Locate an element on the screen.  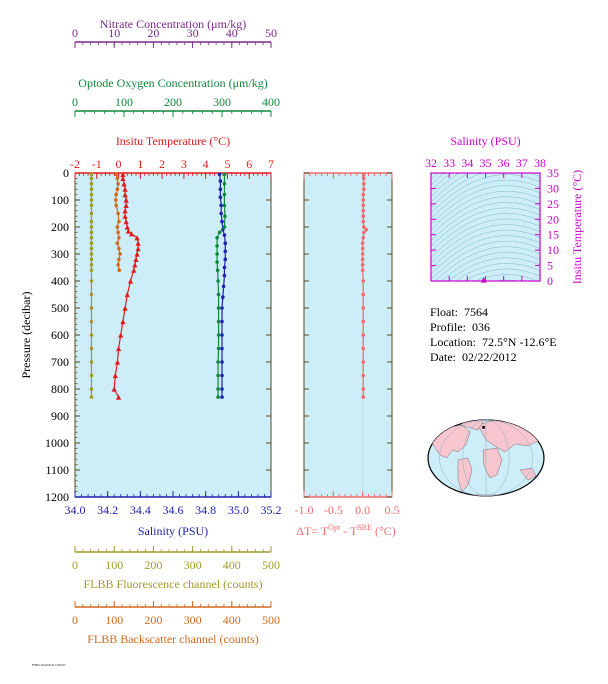
svg-text:Profile:036: Profile: 036 is located at coordinates (460, 327).